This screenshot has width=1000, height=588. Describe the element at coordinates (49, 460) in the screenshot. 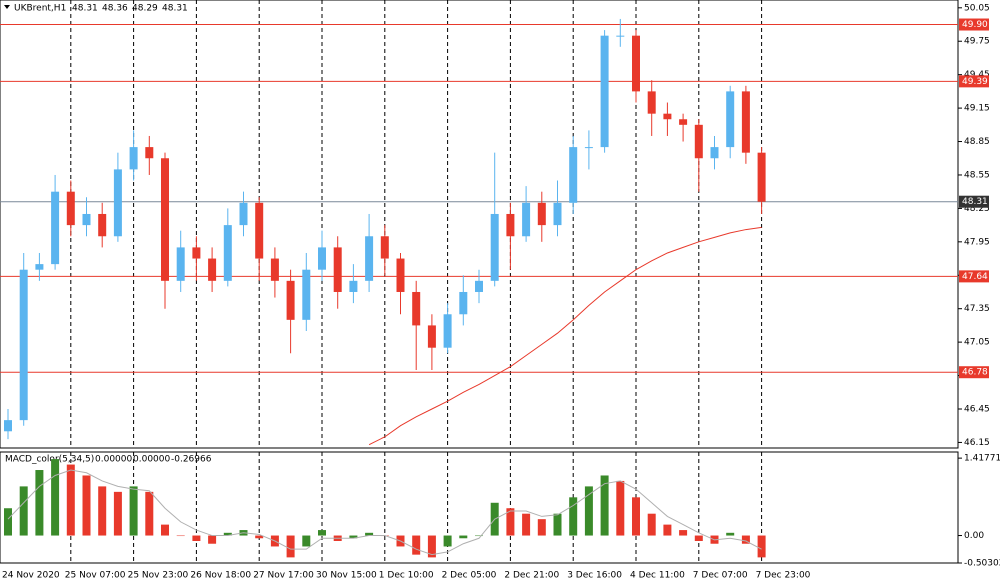

I see `macd-title: MACD_color(5,34,5)` at that location.